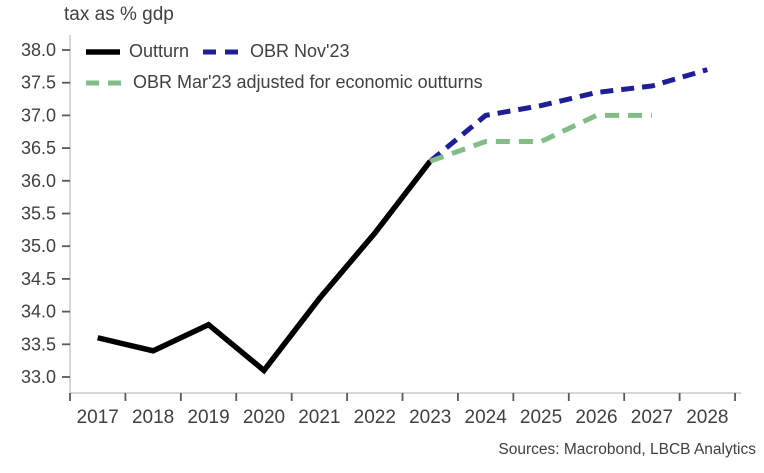 This screenshot has height=473, width=764. Describe the element at coordinates (430, 417) in the screenshot. I see `x-axis-label: 2023` at that location.